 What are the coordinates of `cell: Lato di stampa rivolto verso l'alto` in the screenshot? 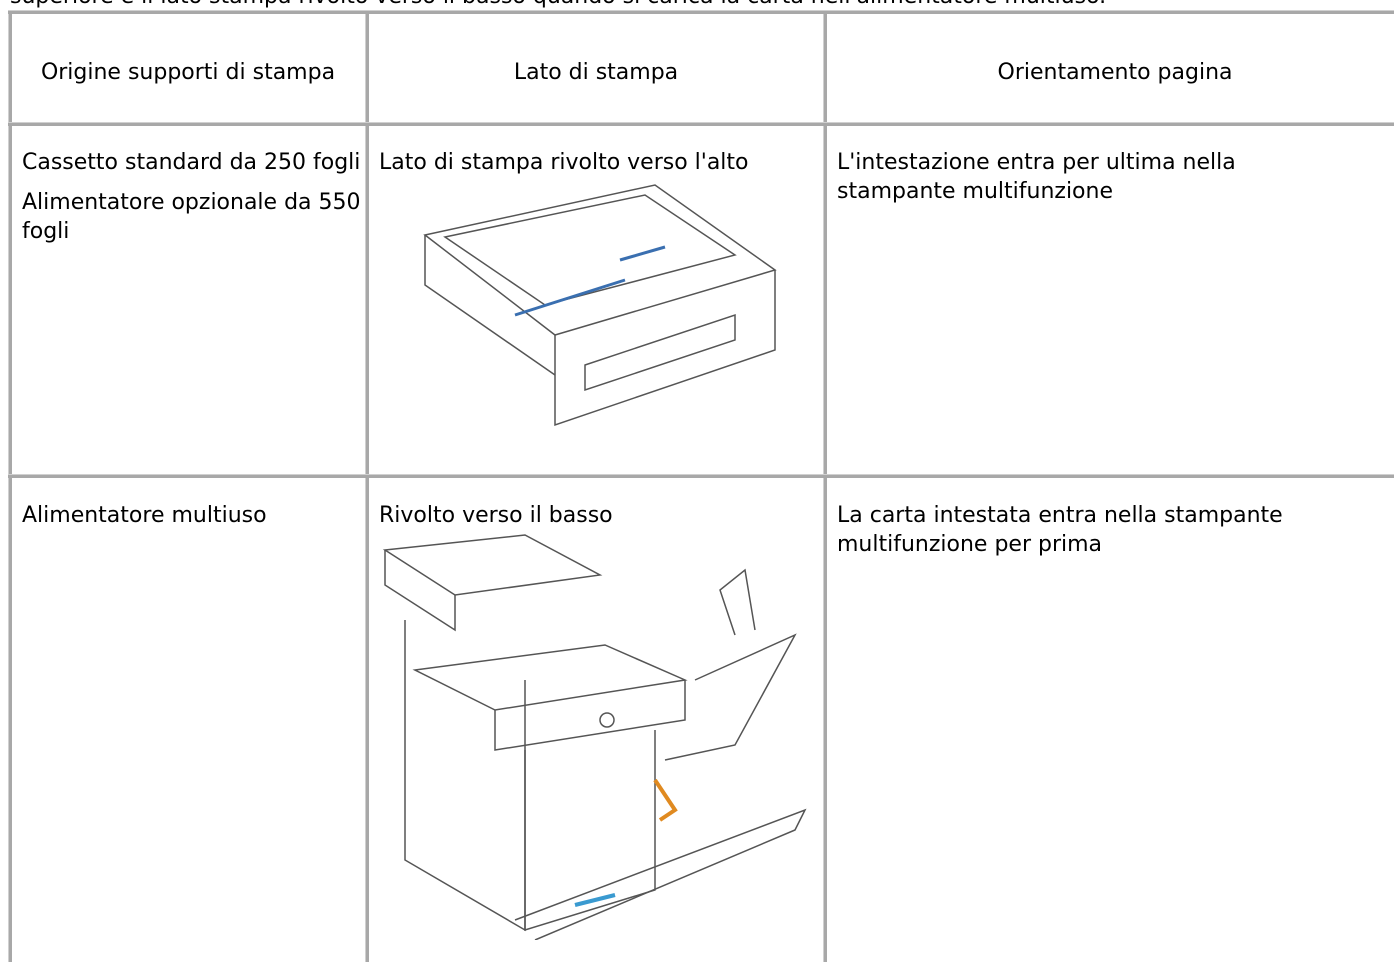 It's located at (564, 162).